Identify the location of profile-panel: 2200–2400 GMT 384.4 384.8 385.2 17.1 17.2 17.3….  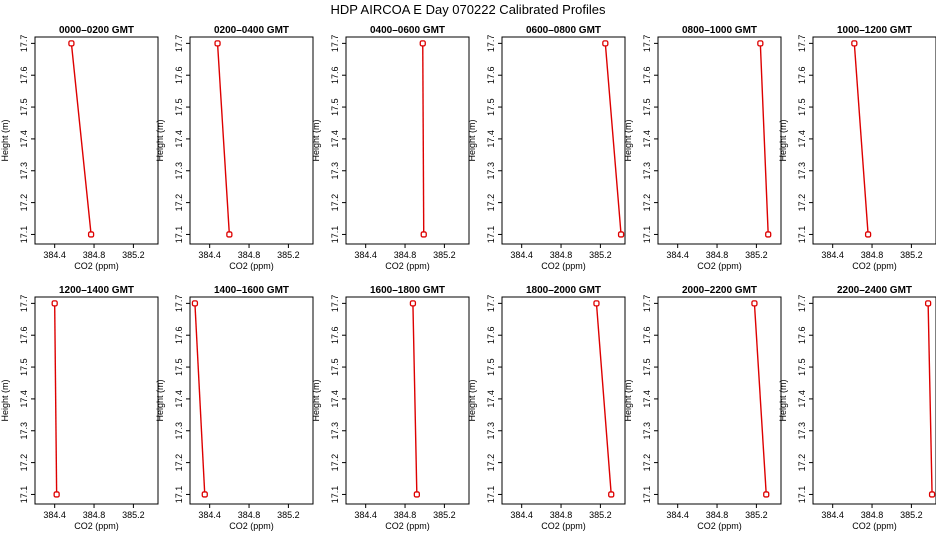
(857, 408).